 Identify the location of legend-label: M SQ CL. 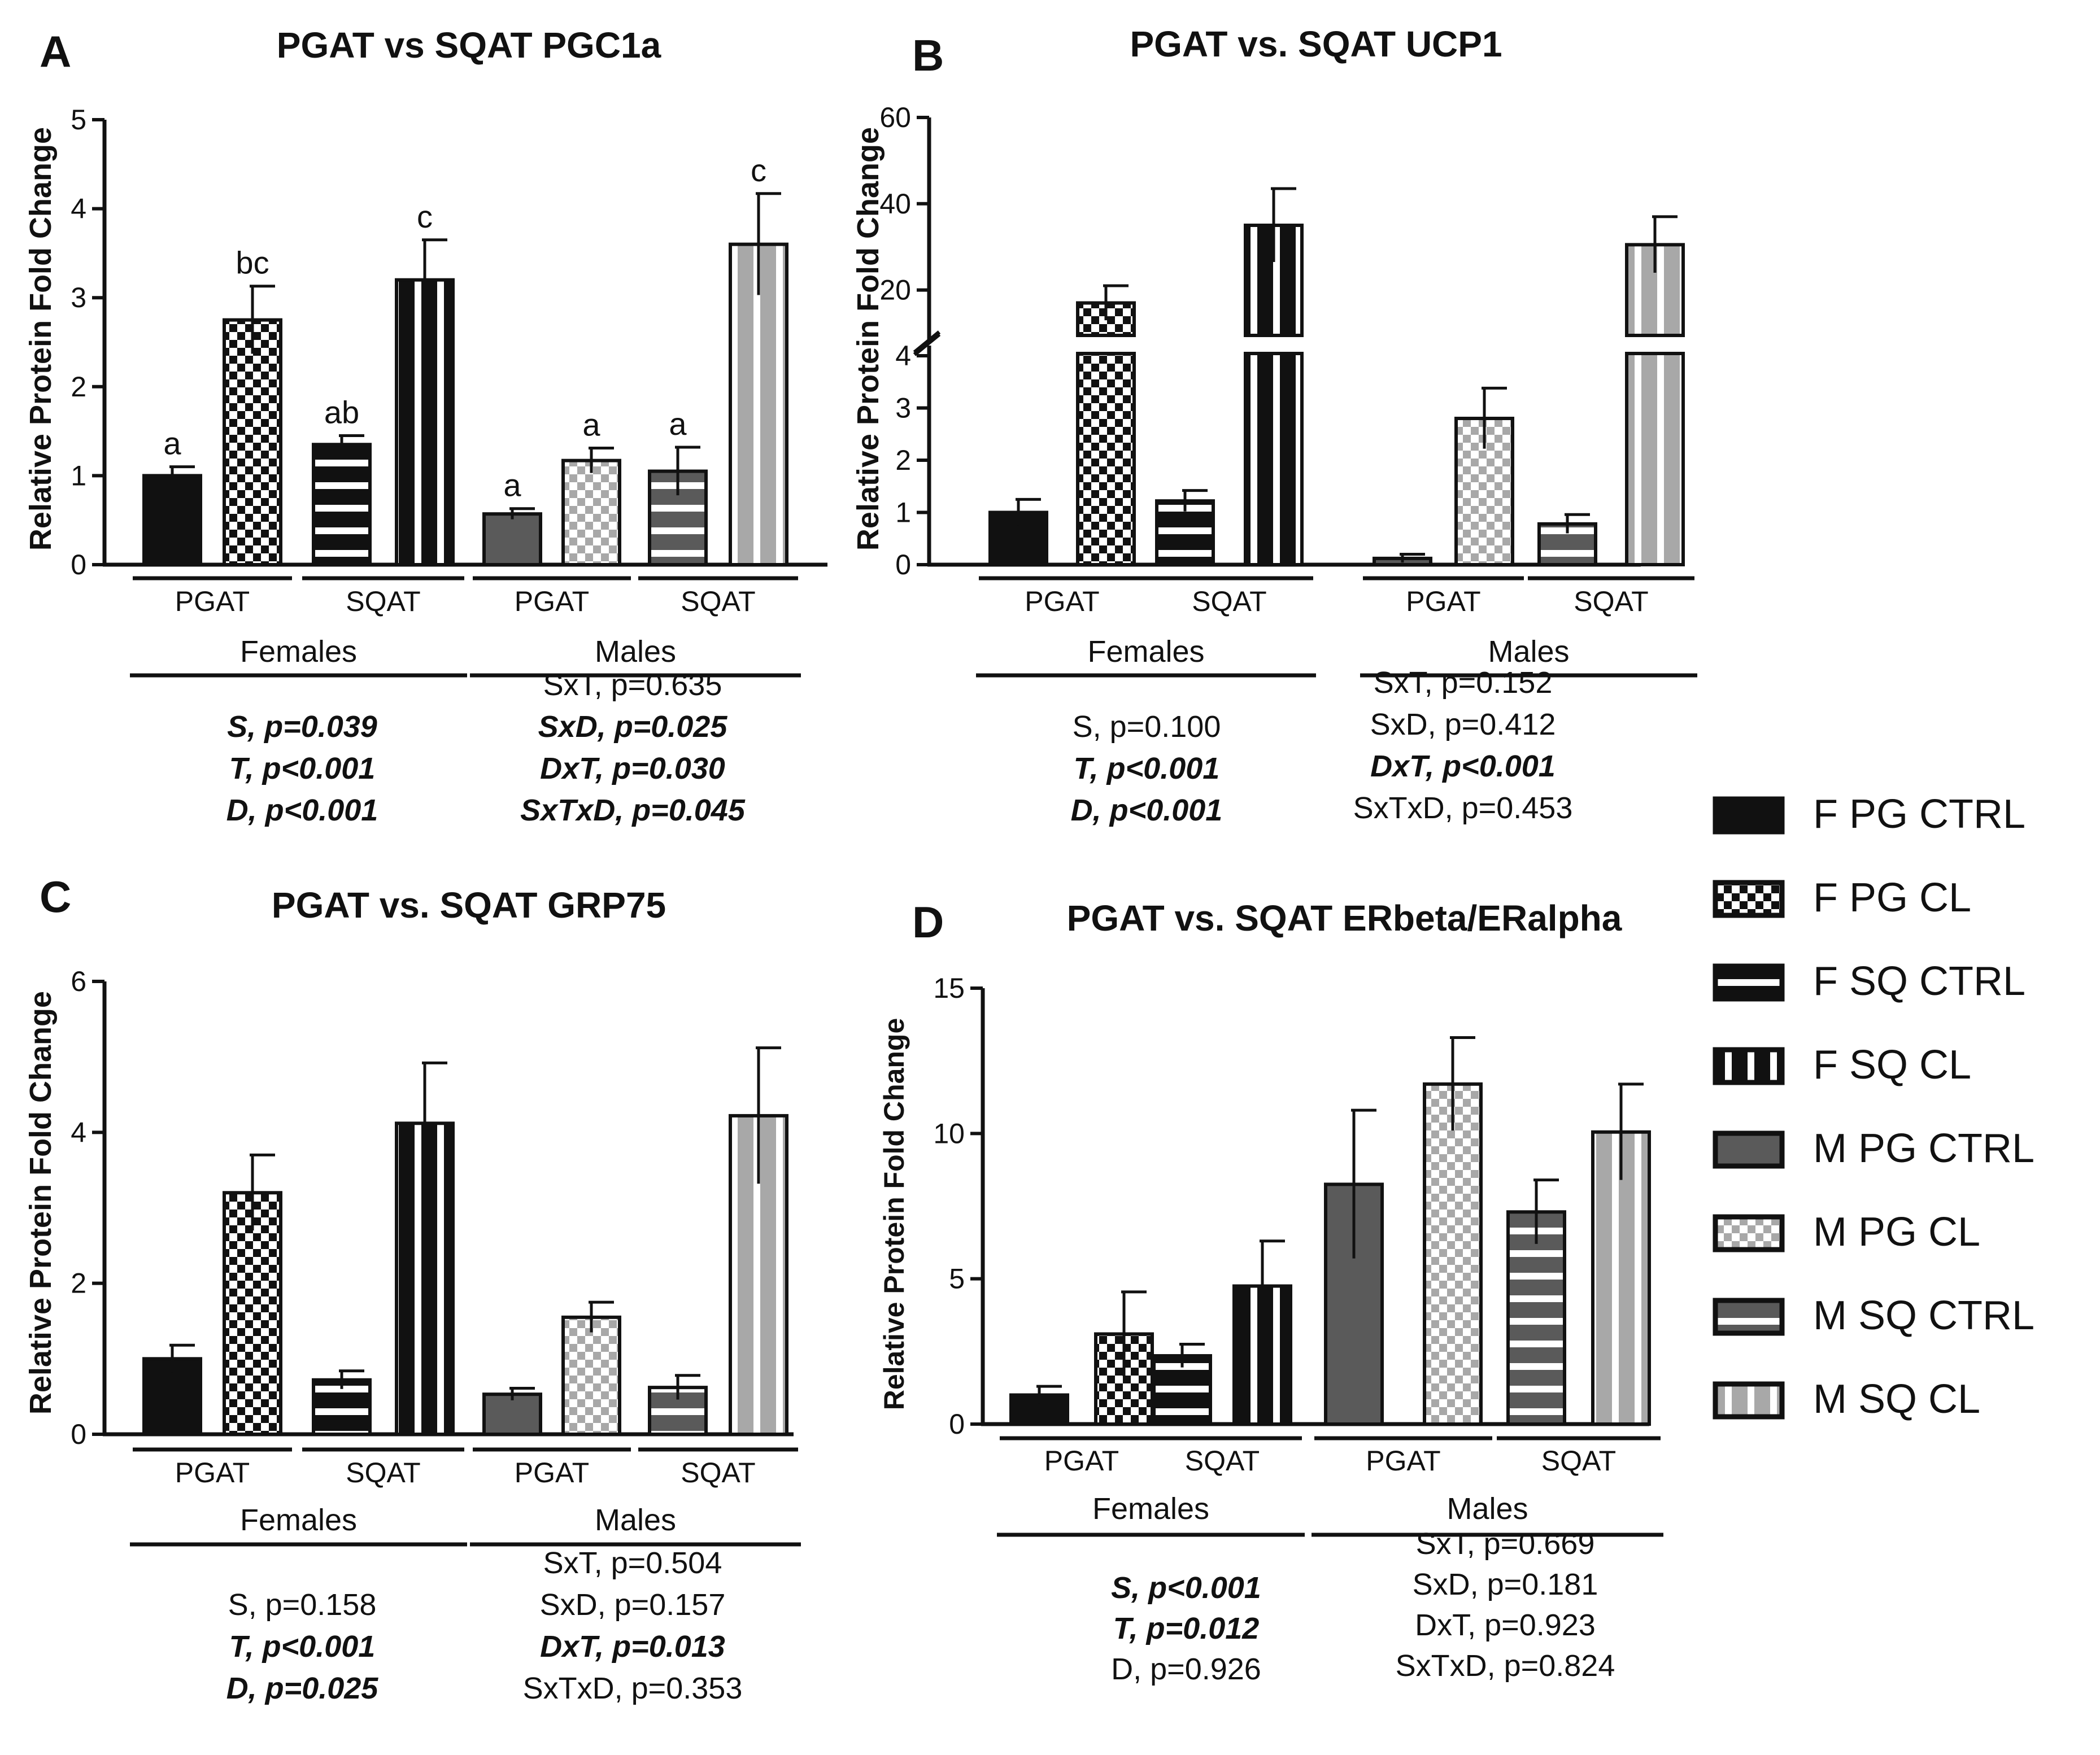
(1896, 1400).